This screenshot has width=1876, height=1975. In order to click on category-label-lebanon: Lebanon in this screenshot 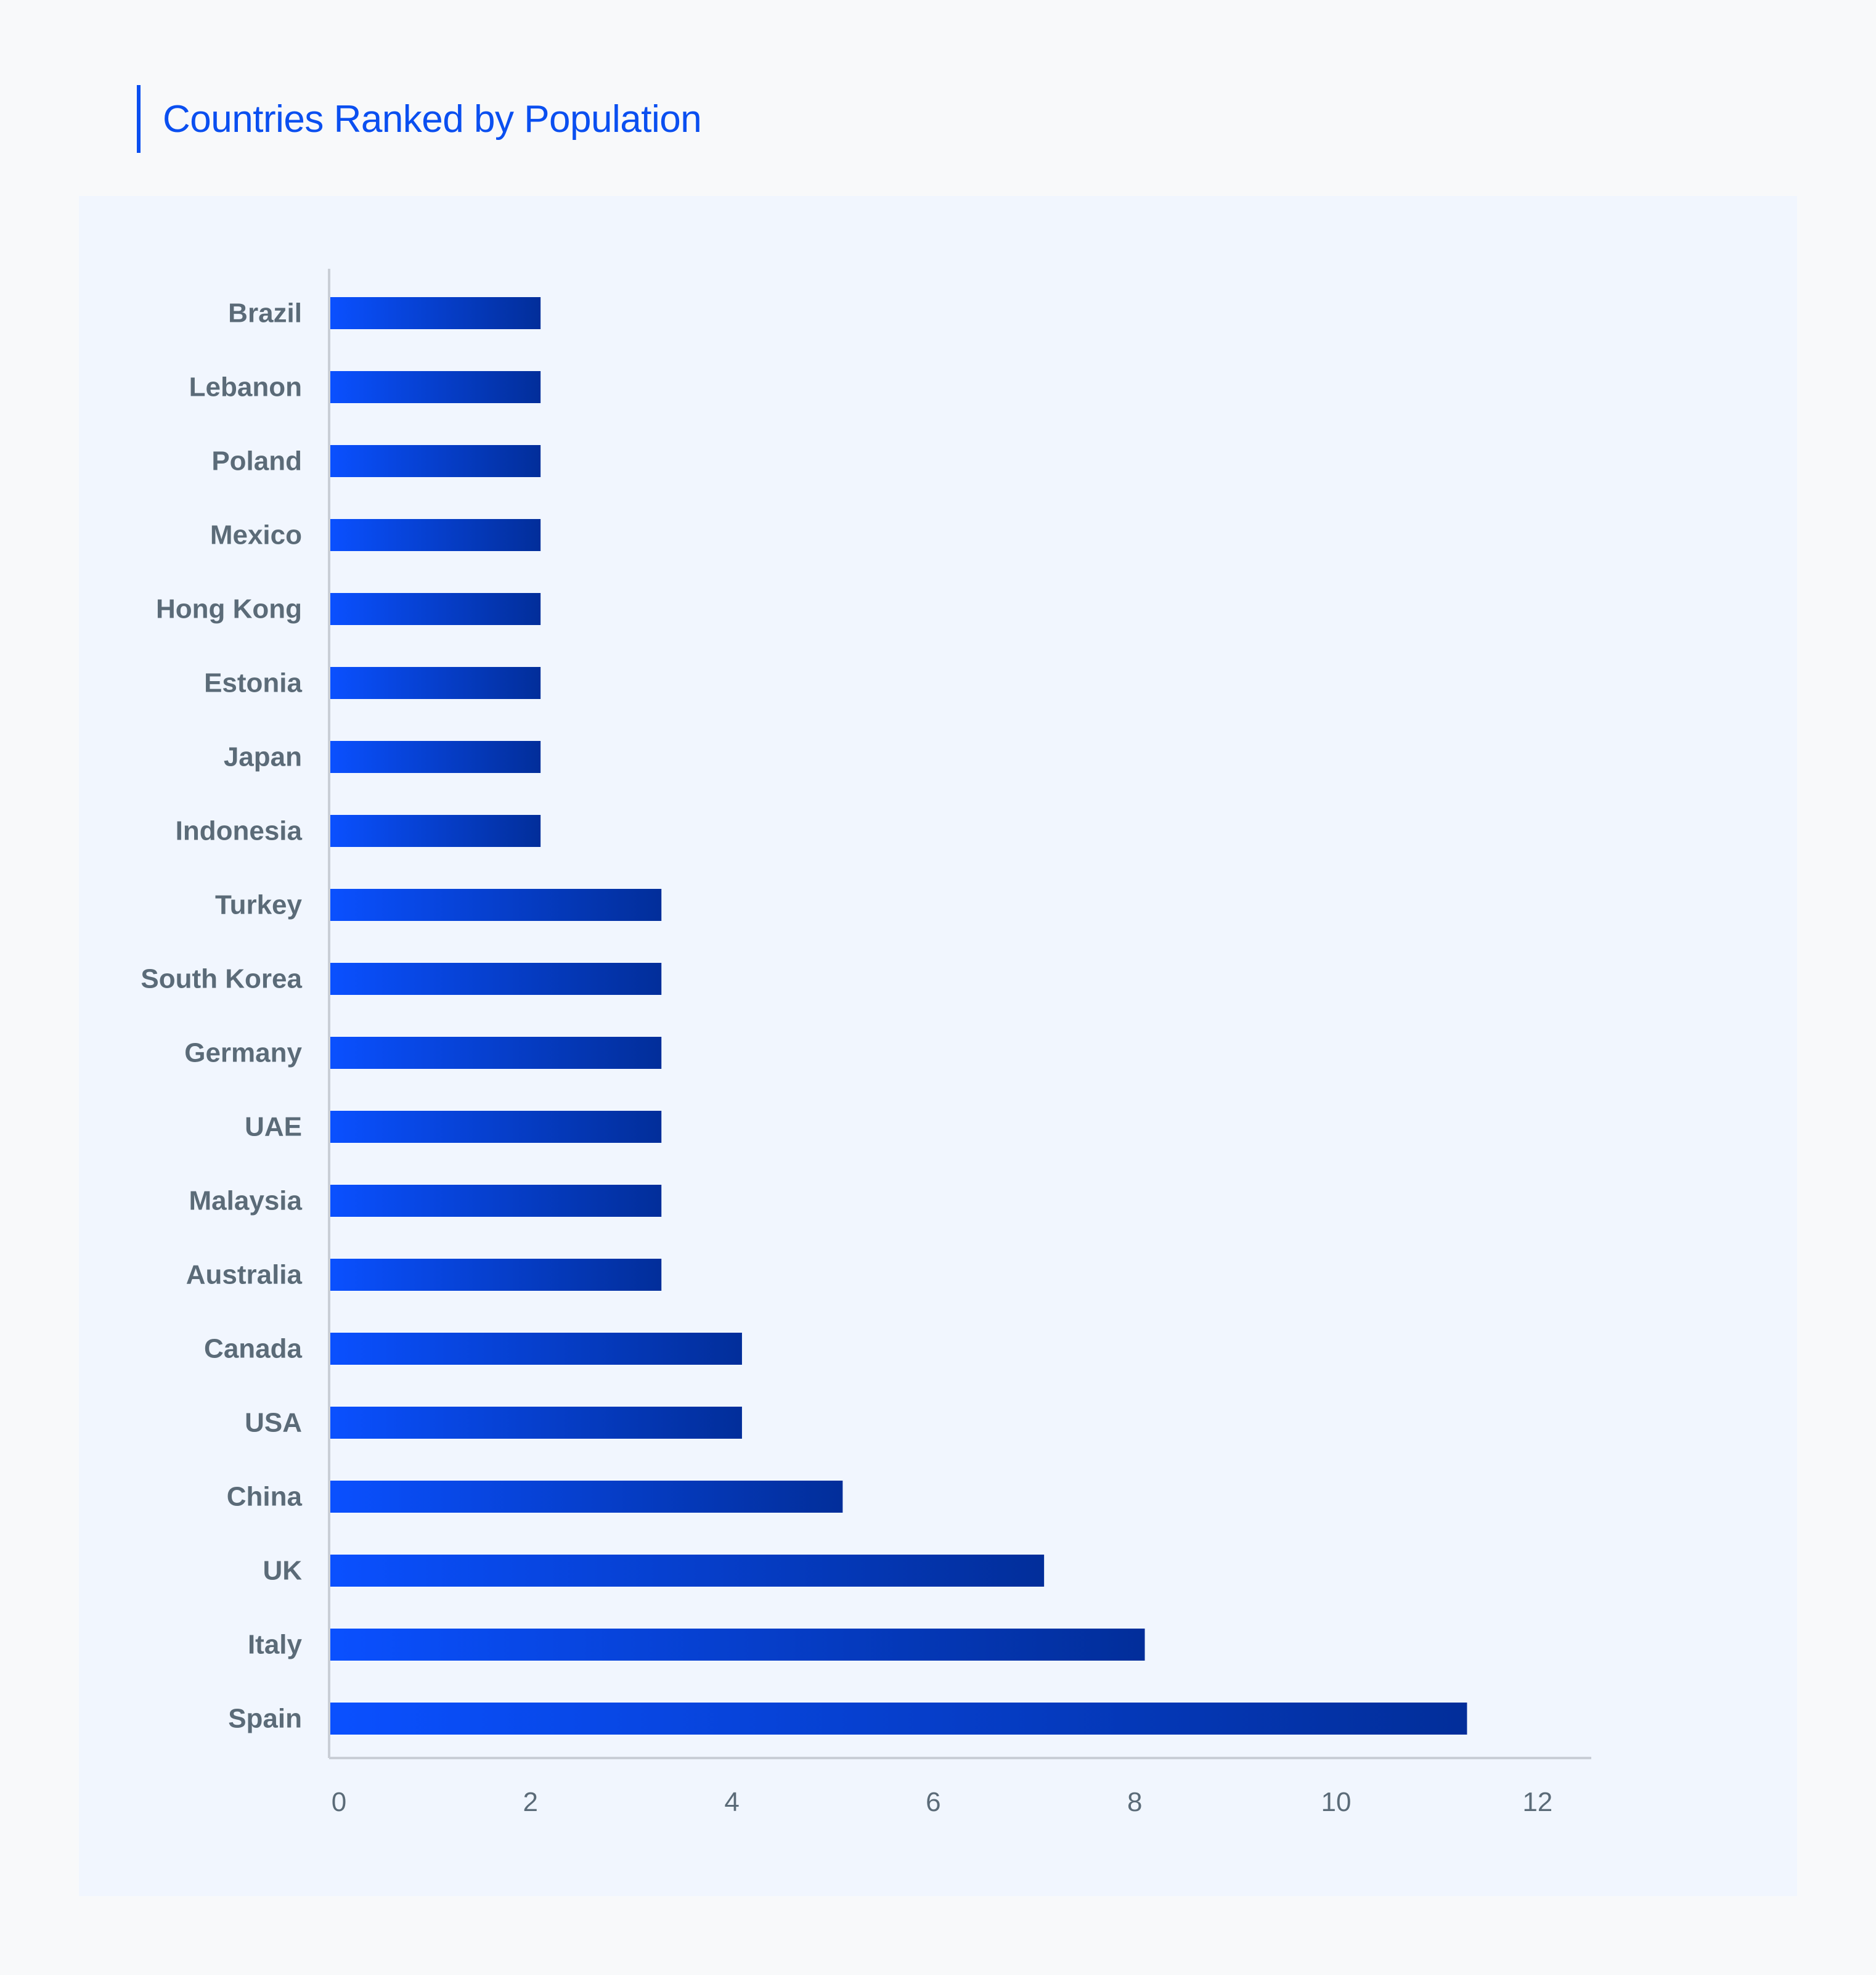, I will do `click(245, 387)`.